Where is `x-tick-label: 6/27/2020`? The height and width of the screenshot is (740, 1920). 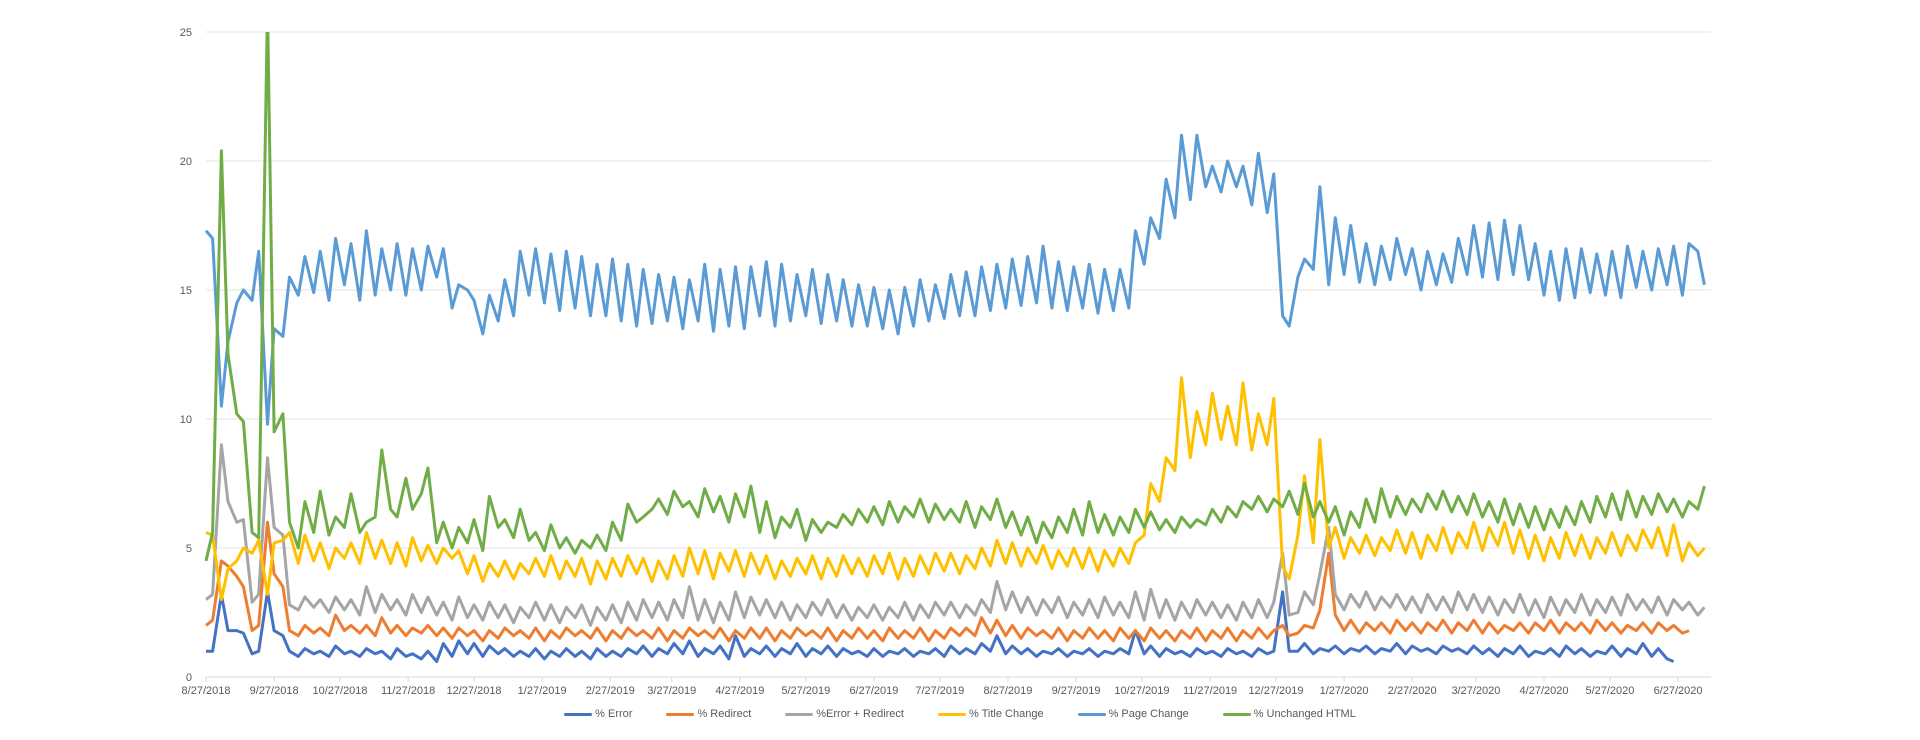 x-tick-label: 6/27/2020 is located at coordinates (1678, 691).